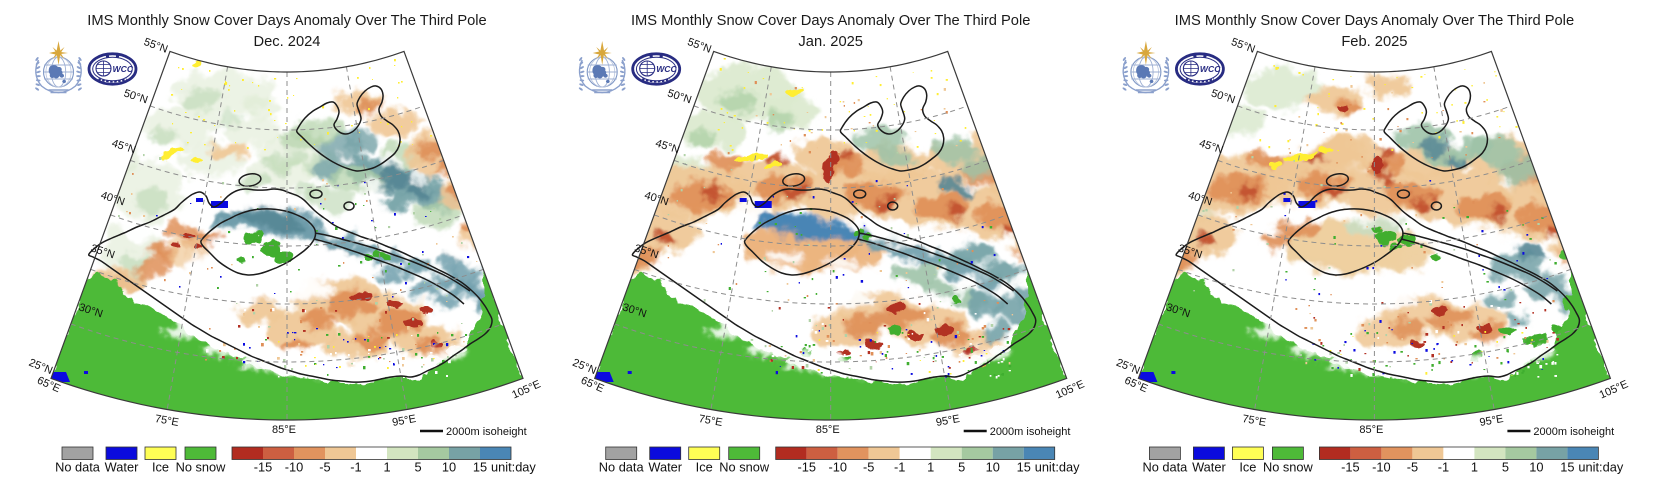  What do you see at coordinates (1374, 42) in the screenshot?
I see `svg-text: Feb. 2025` at bounding box center [1374, 42].